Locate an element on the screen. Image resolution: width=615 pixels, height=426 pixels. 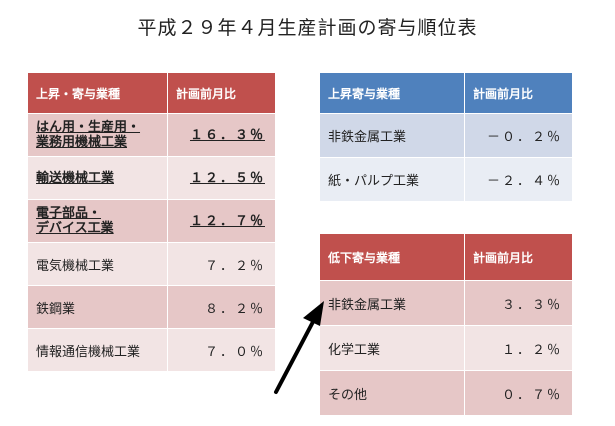
table-row: はん用・生産用・ 業務用機械工業 １６．３％ is located at coordinates (151, 135).